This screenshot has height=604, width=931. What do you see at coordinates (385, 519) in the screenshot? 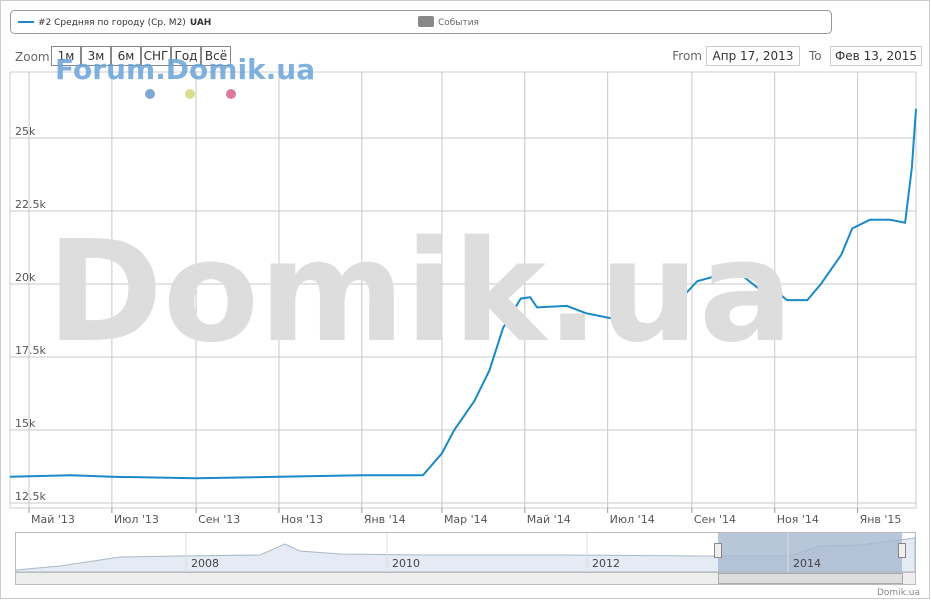
I see `x-tick-label: Янв '14` at bounding box center [385, 519].